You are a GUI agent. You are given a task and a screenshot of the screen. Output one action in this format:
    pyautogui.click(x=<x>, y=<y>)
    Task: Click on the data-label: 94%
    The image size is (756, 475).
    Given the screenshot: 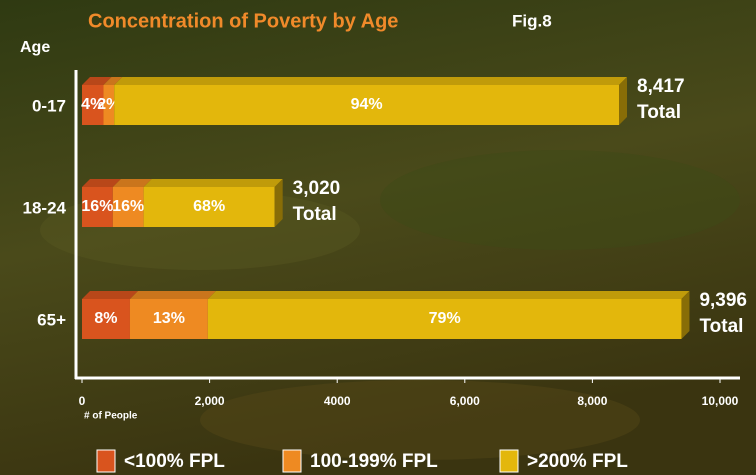 What is the action you would take?
    pyautogui.click(x=367, y=104)
    